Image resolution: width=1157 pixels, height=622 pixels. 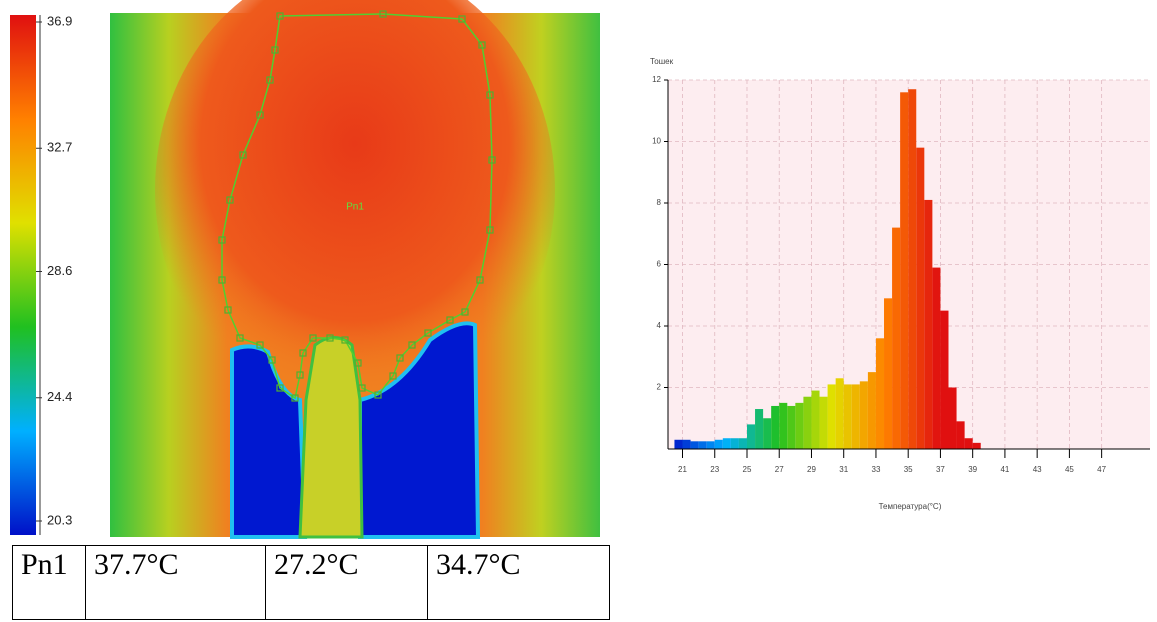 I want to click on y-axis-title: Тошек, so click(x=662, y=61).